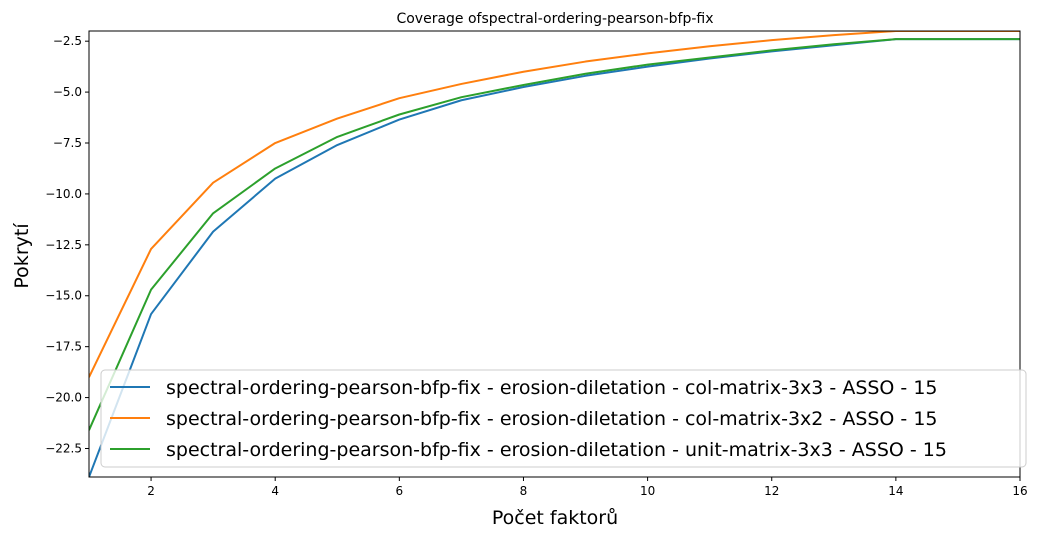 This screenshot has width=1041, height=537. What do you see at coordinates (67, 143) in the screenshot?
I see `y-tick-label: −7.5` at bounding box center [67, 143].